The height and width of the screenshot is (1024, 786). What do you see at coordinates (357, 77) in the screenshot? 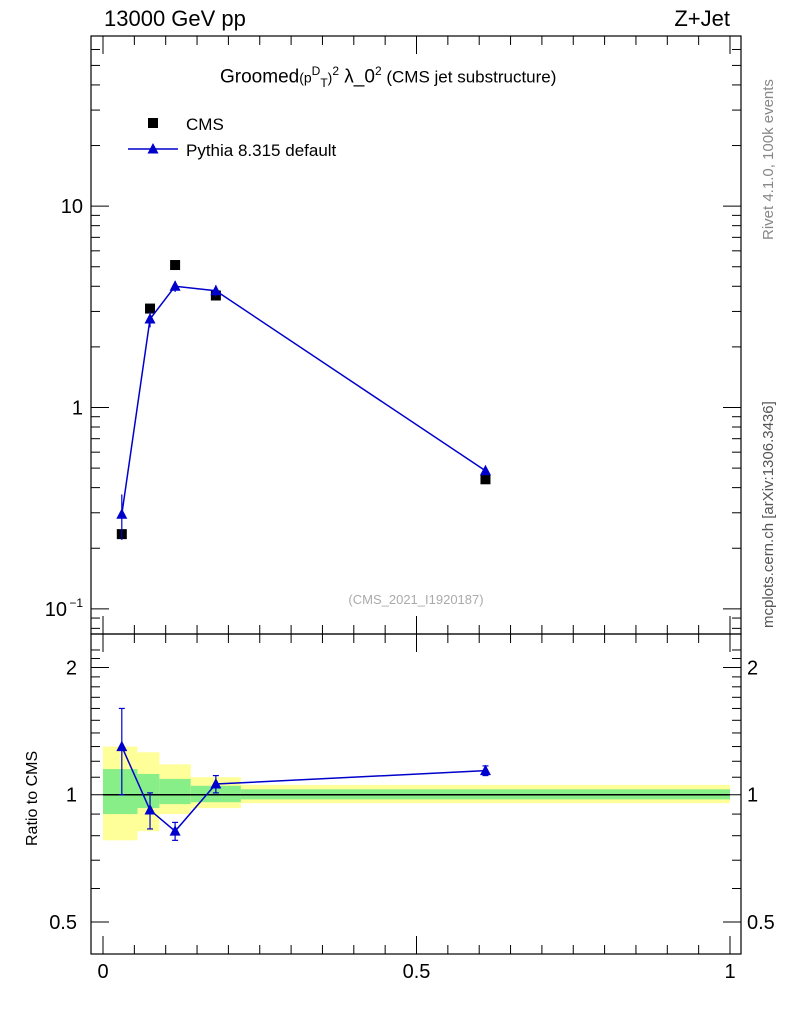
I see `title-lambda: λ_0` at bounding box center [357, 77].